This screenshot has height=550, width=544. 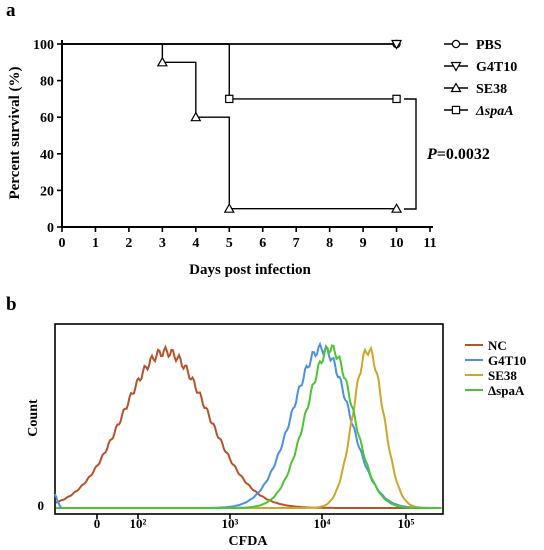 I want to click on x-tick-label: 4, so click(x=195, y=243).